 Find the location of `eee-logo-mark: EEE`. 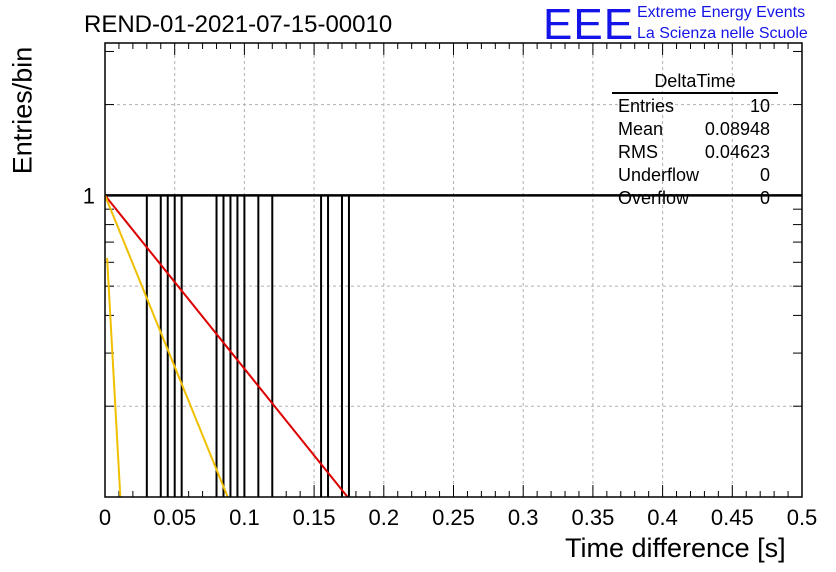

eee-logo-mark: EEE is located at coordinates (589, 24).